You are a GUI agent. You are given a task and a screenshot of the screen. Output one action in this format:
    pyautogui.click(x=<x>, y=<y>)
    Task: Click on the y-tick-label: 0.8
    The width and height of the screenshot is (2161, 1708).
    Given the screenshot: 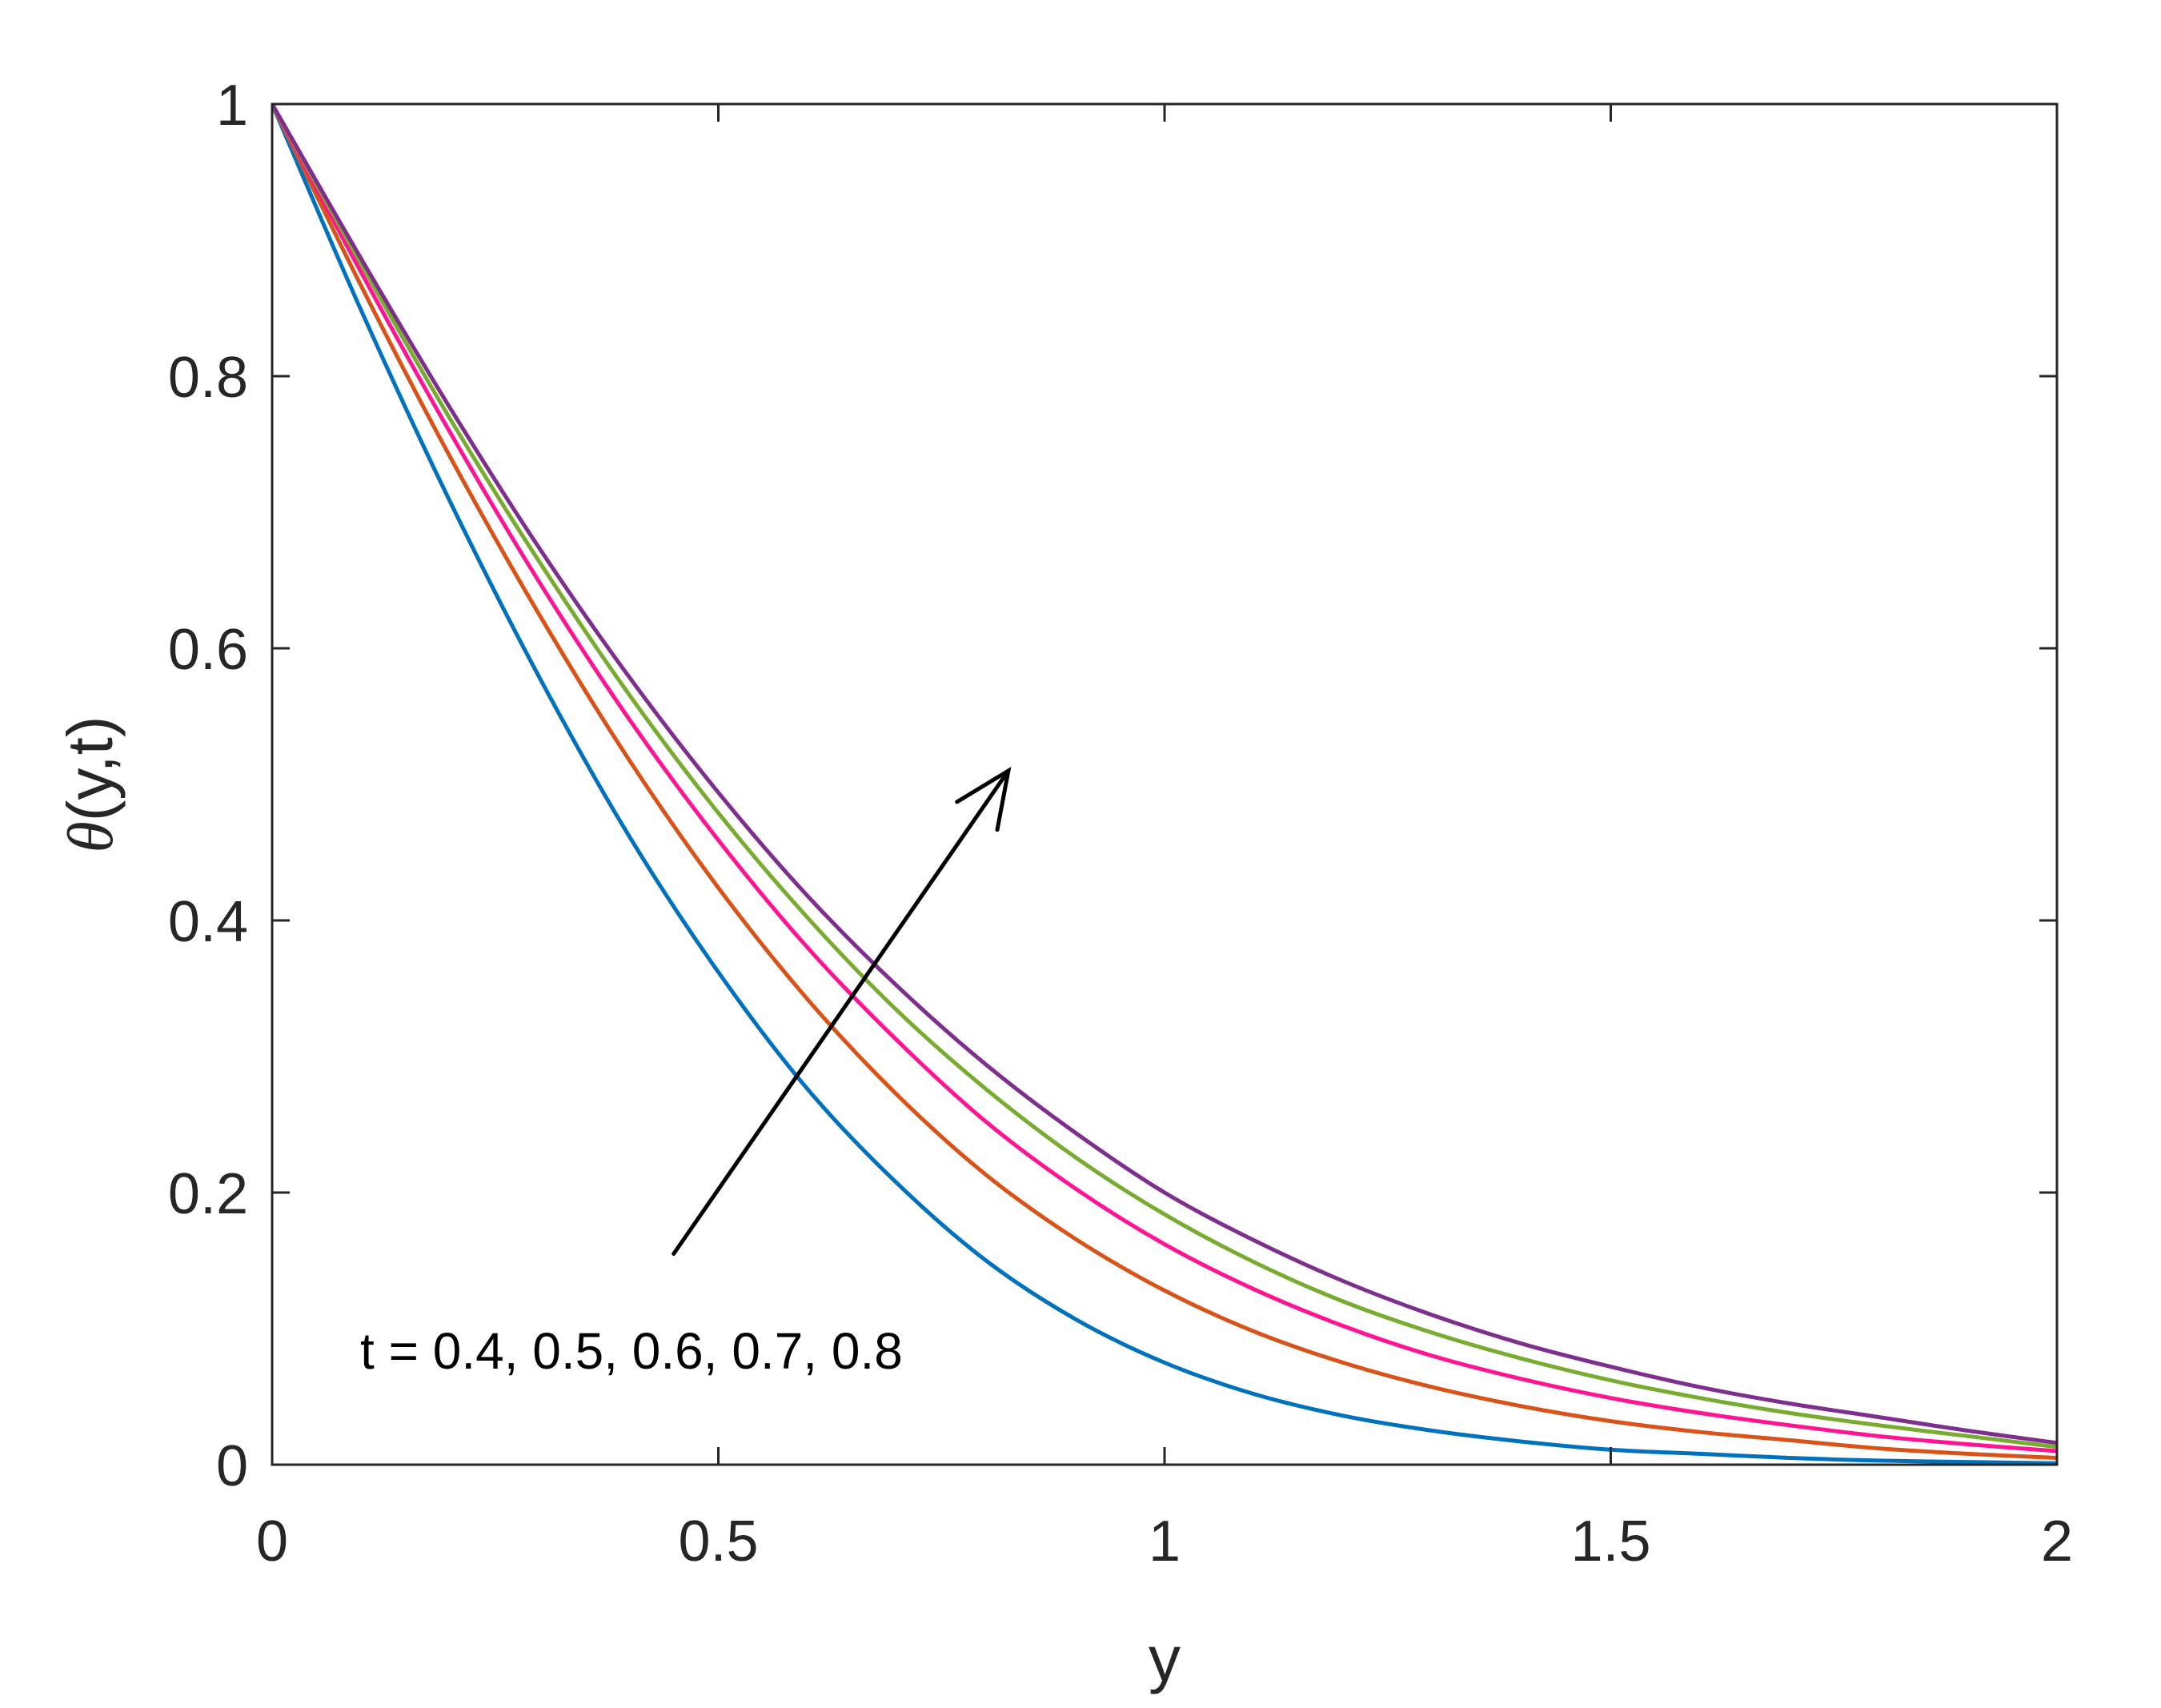 What is the action you would take?
    pyautogui.click(x=208, y=378)
    